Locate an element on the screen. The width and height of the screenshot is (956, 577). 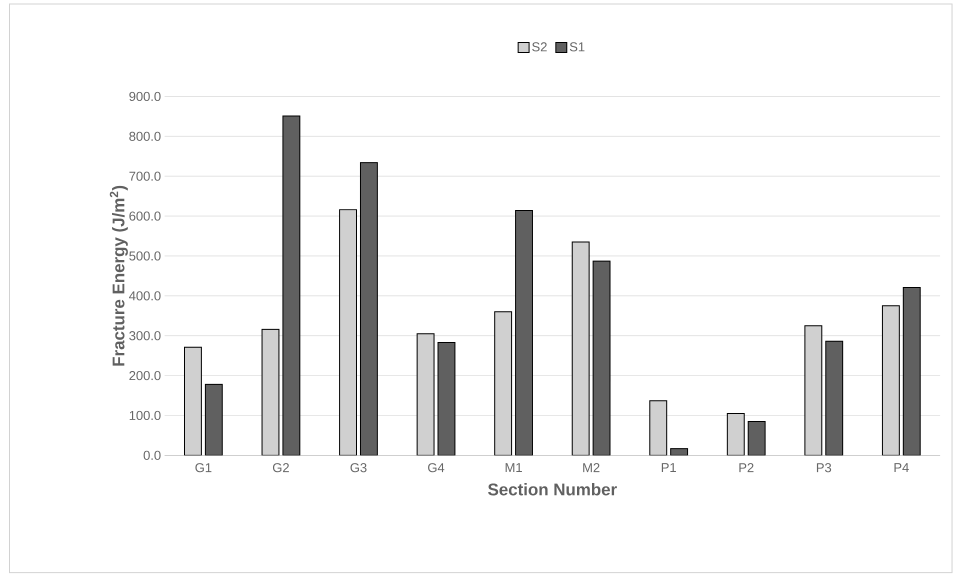
x-tick-label: G3 is located at coordinates (358, 467).